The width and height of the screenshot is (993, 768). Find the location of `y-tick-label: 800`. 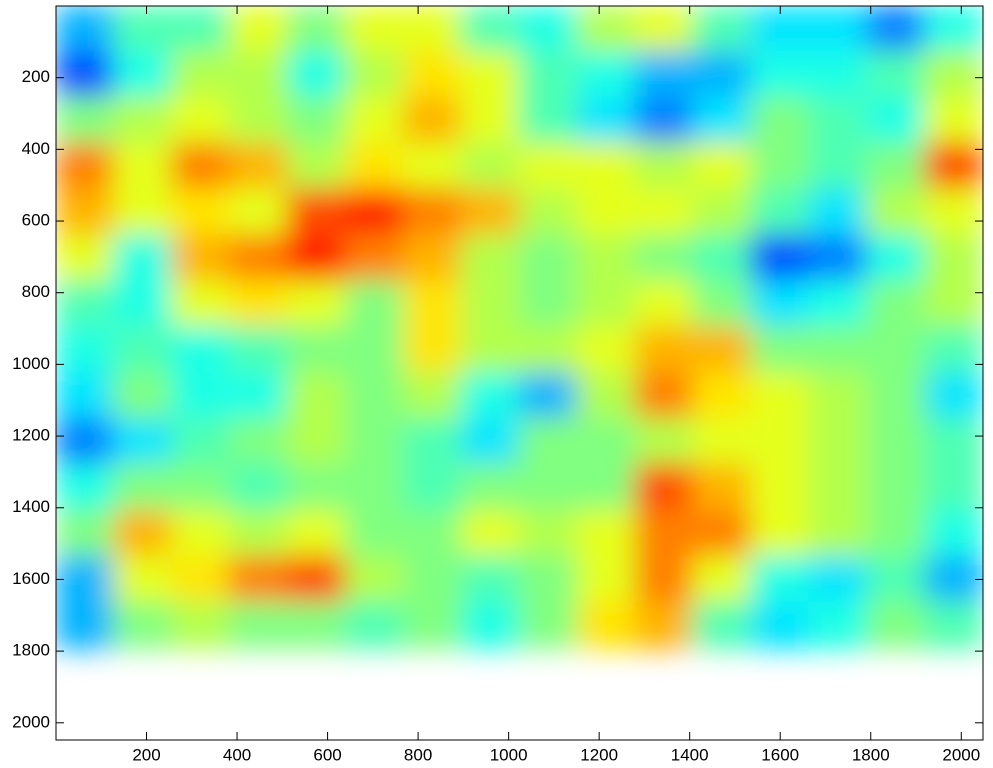

y-tick-label: 800 is located at coordinates (36, 291).